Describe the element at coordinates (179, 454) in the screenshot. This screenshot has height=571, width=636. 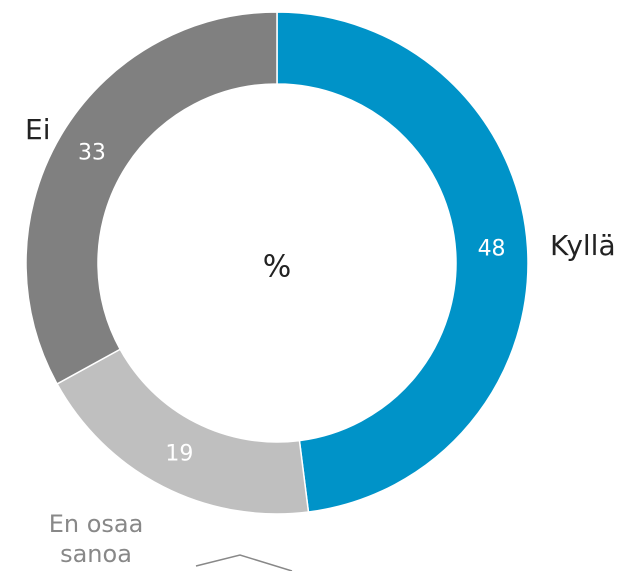
I see `value-label: 19` at that location.